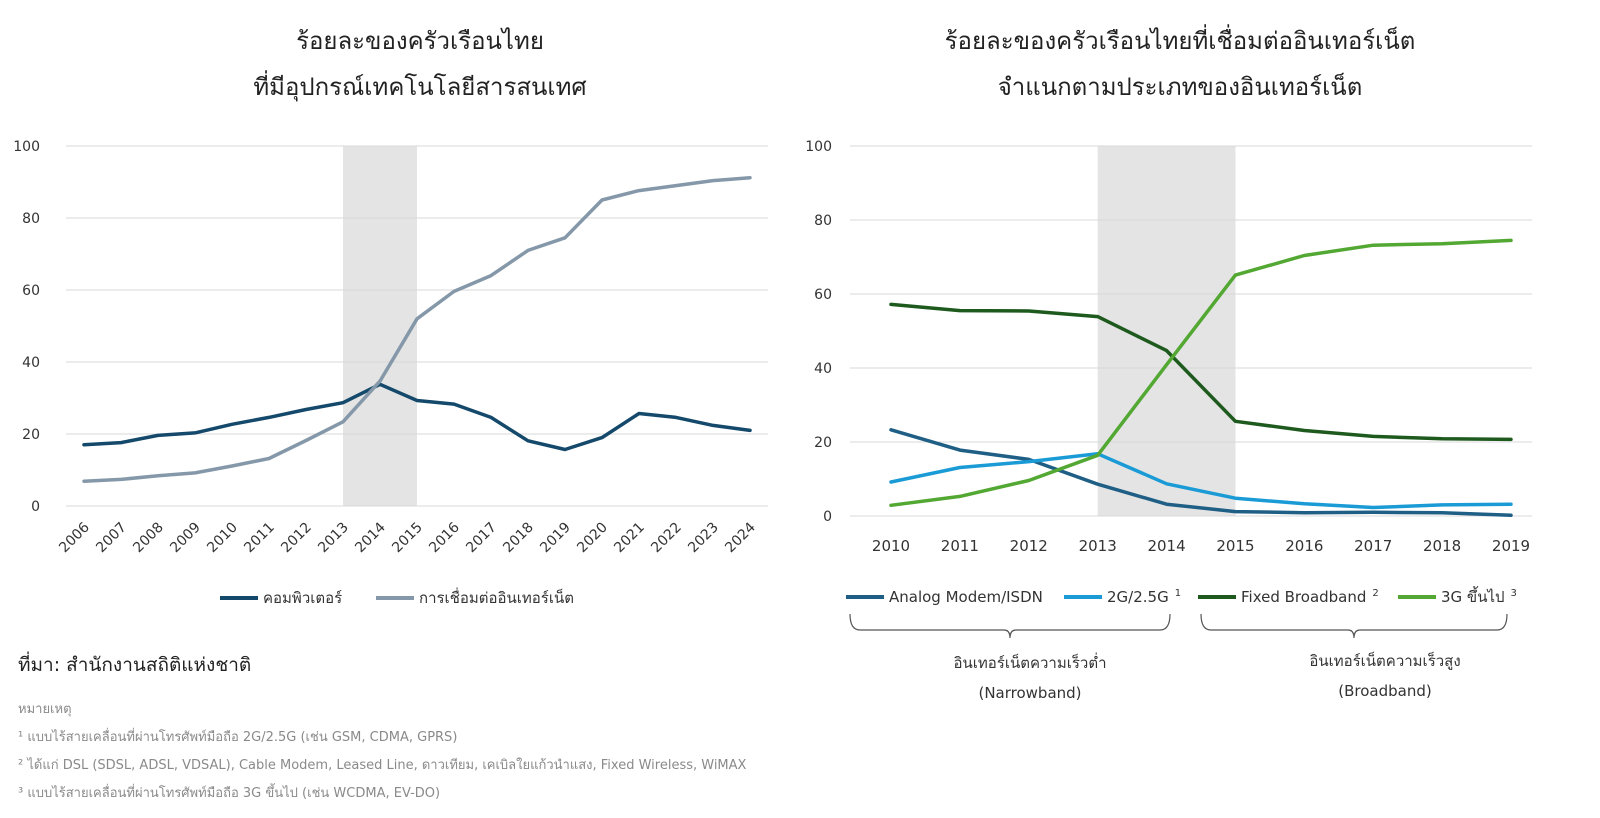  Describe the element at coordinates (496, 597) in the screenshot. I see `legend-label: การเชื่อมต่ออินเทอร์เน็ต` at that location.